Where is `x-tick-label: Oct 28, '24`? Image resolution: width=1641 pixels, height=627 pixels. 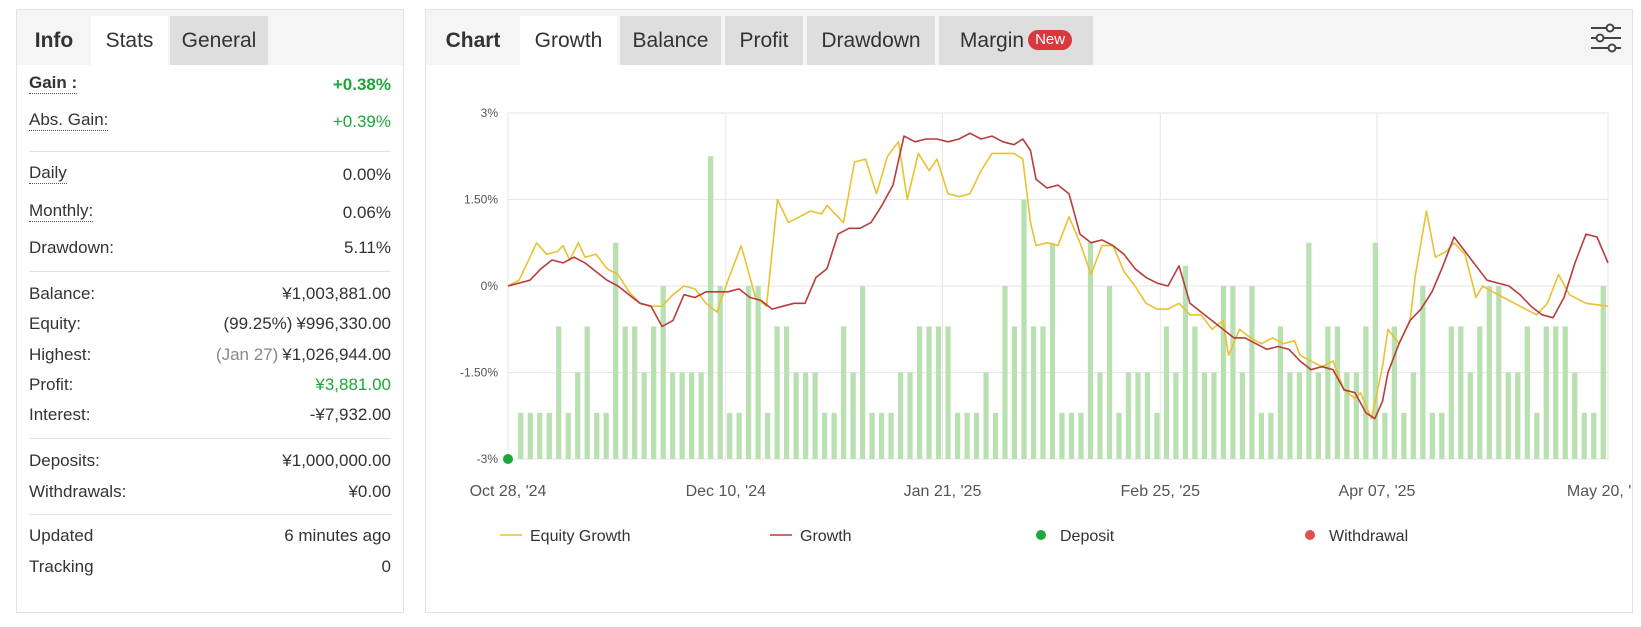 x-tick-label: Oct 28, '24 is located at coordinates (508, 491).